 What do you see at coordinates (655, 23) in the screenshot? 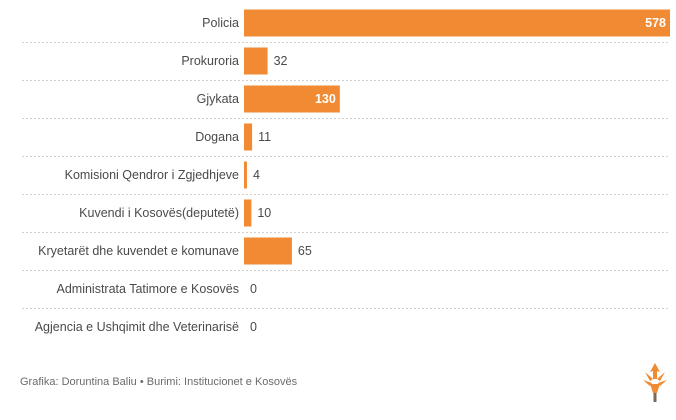
I see `value-label: 578` at bounding box center [655, 23].